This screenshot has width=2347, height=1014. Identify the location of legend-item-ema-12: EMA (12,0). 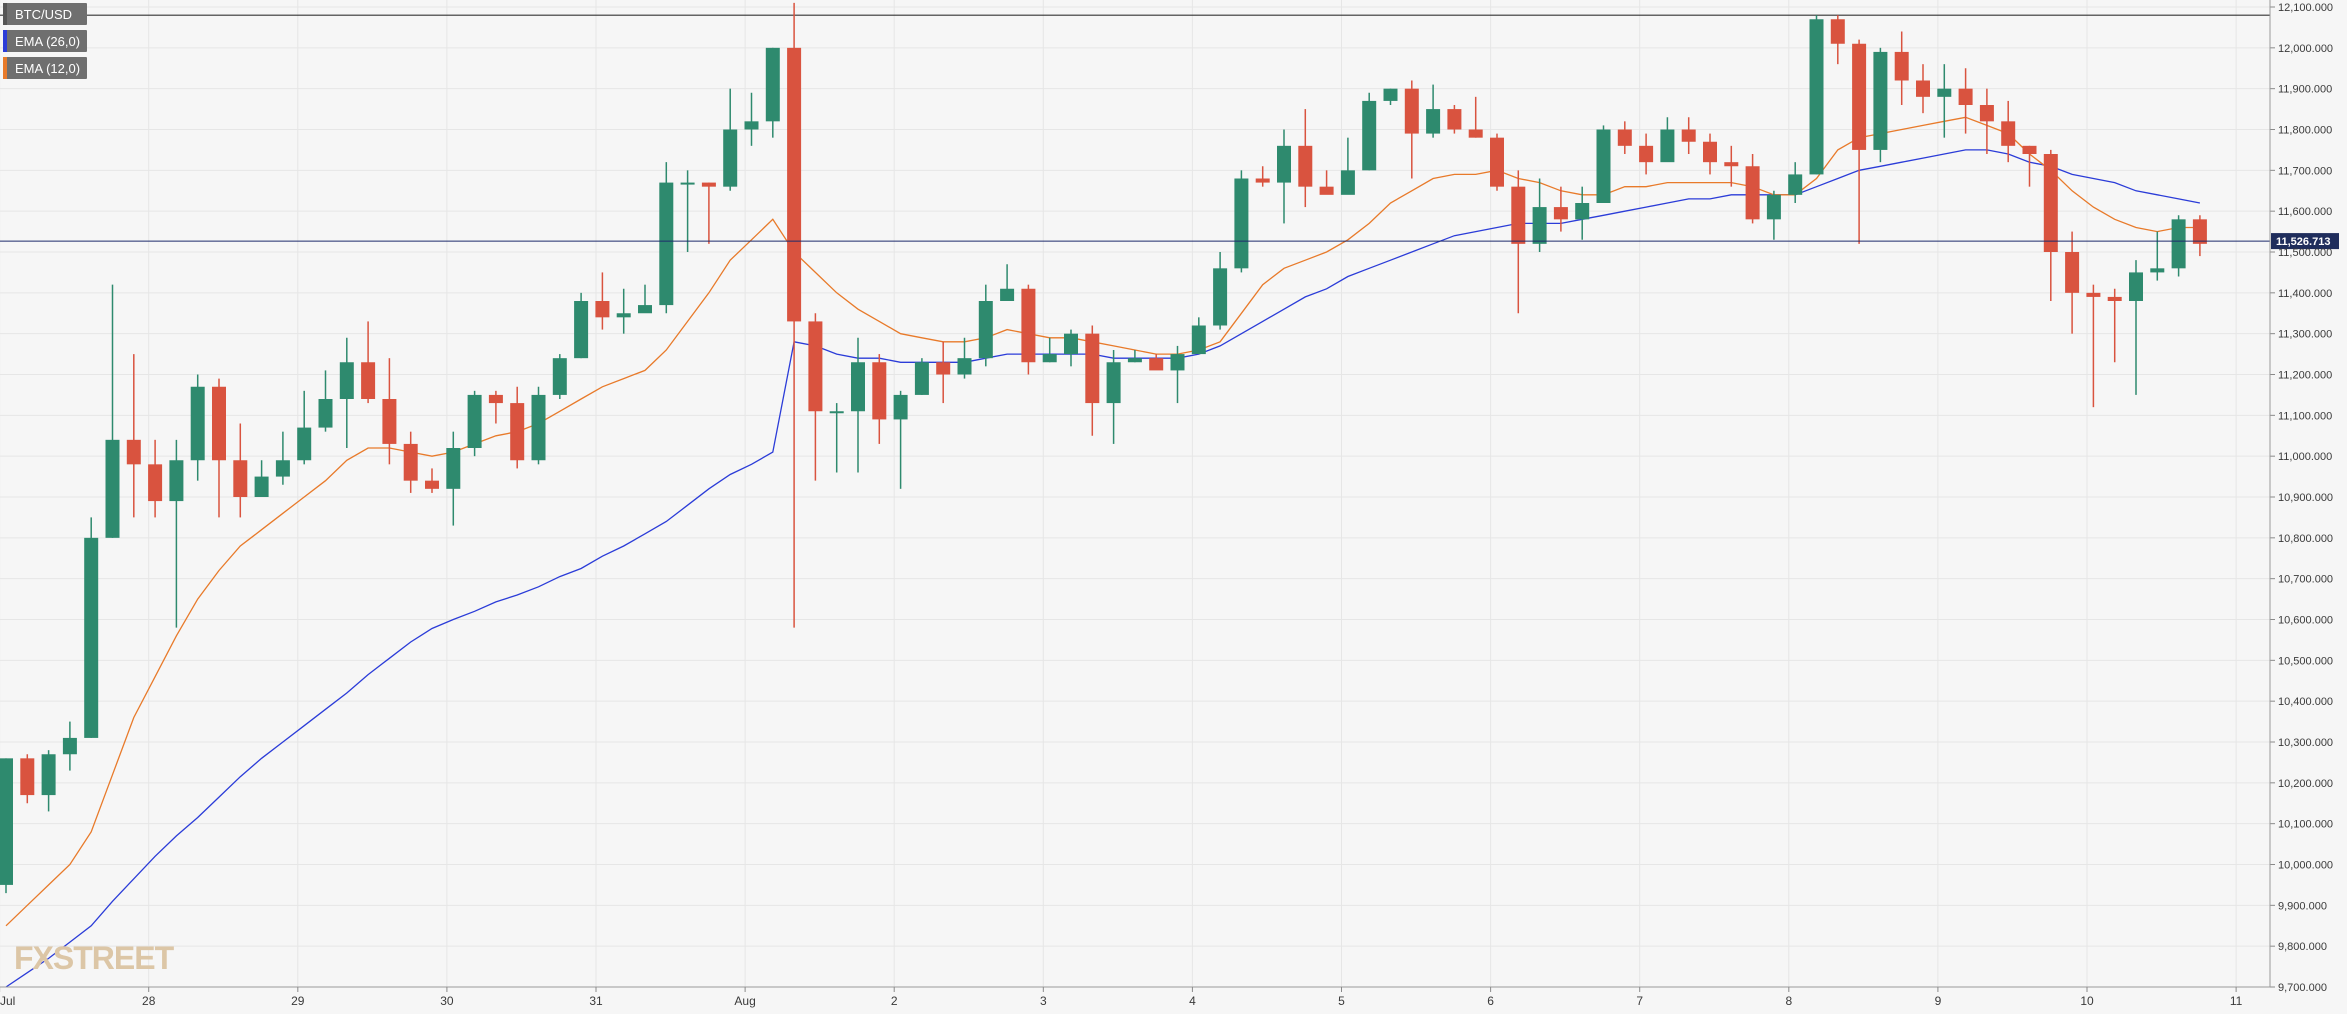
(45, 68).